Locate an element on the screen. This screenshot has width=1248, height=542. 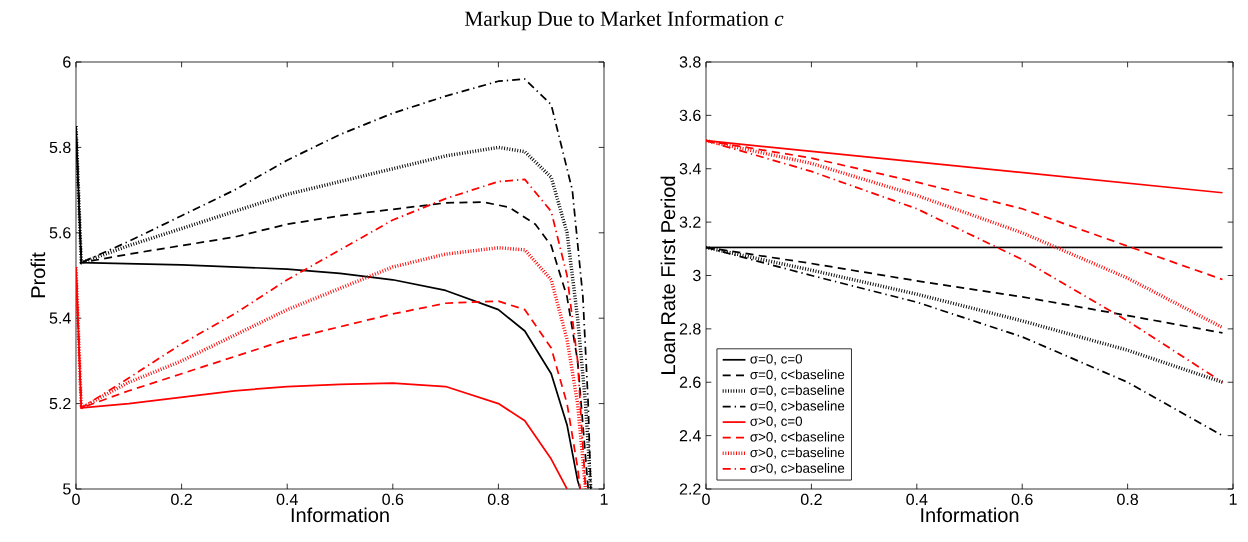
y-tick-label: 5.4 is located at coordinates (60, 318).